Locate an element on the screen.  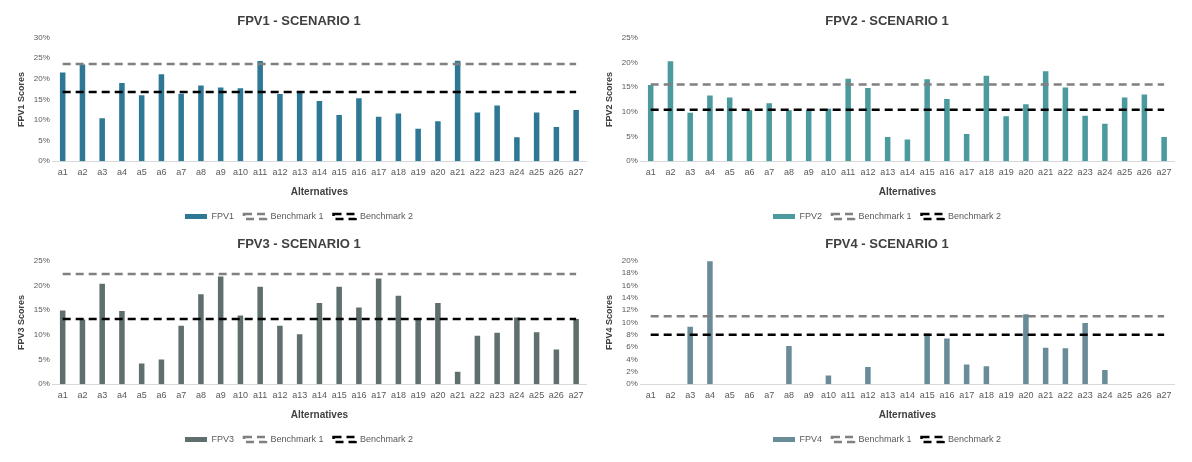
x-tick-label: a8 is located at coordinates (200, 395).